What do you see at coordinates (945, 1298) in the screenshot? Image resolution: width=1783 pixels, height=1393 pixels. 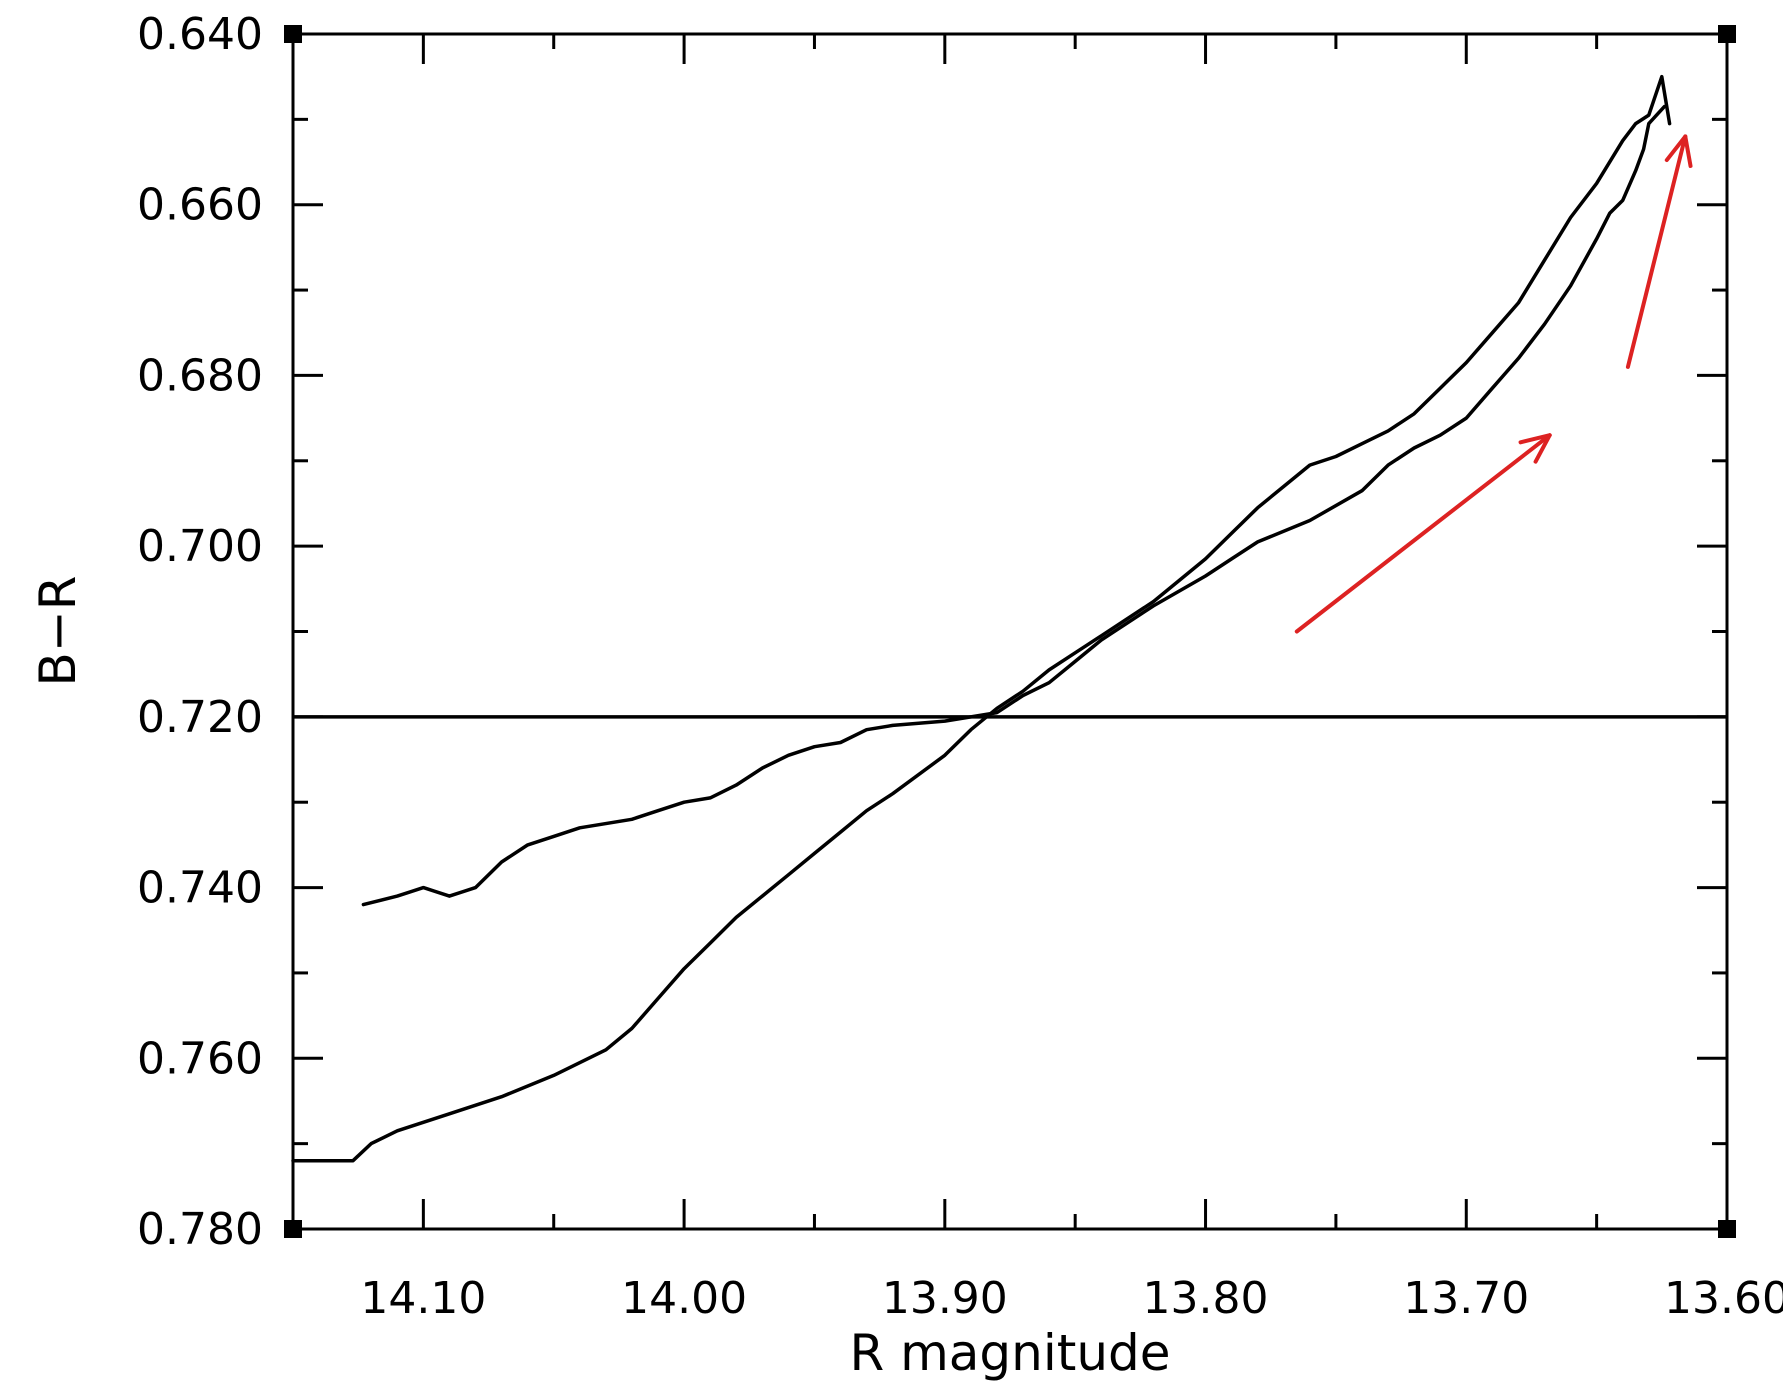 I see `x-tick-label: 13.90` at bounding box center [945, 1298].